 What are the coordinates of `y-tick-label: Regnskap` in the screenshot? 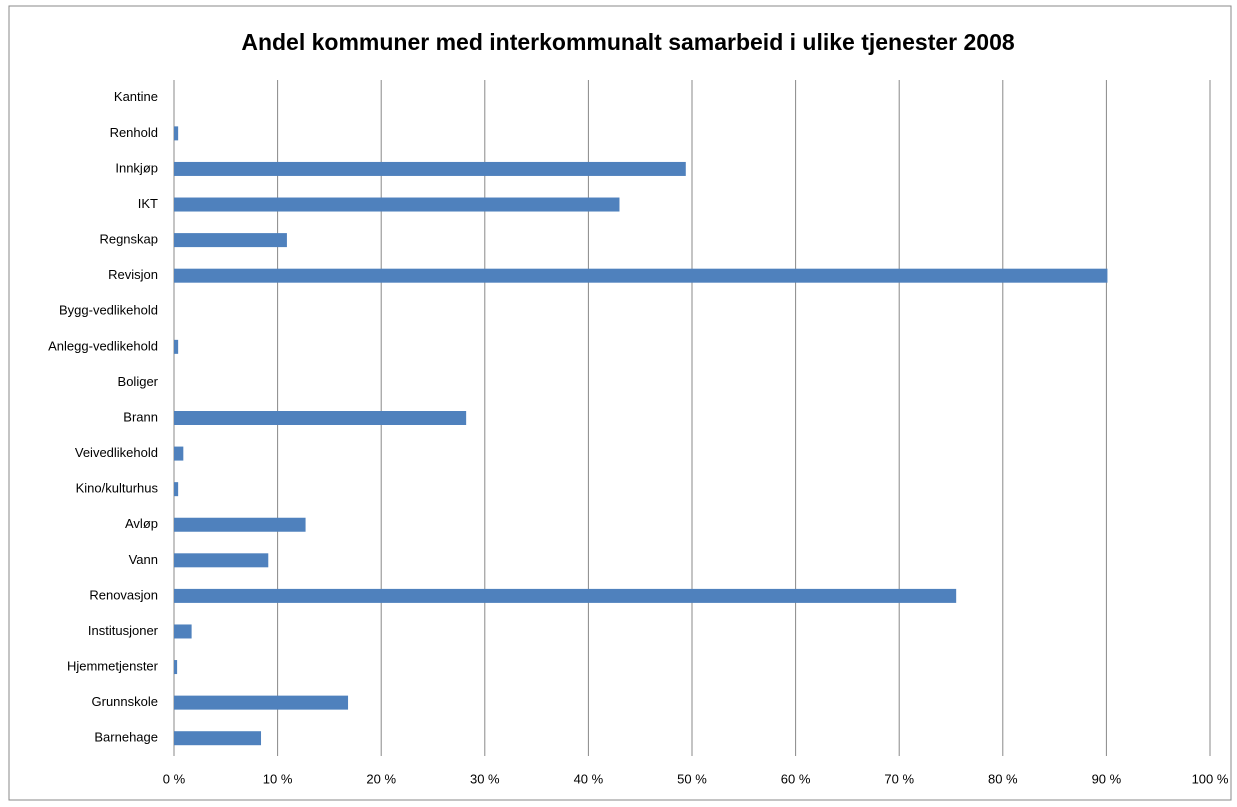 It's located at (128, 239).